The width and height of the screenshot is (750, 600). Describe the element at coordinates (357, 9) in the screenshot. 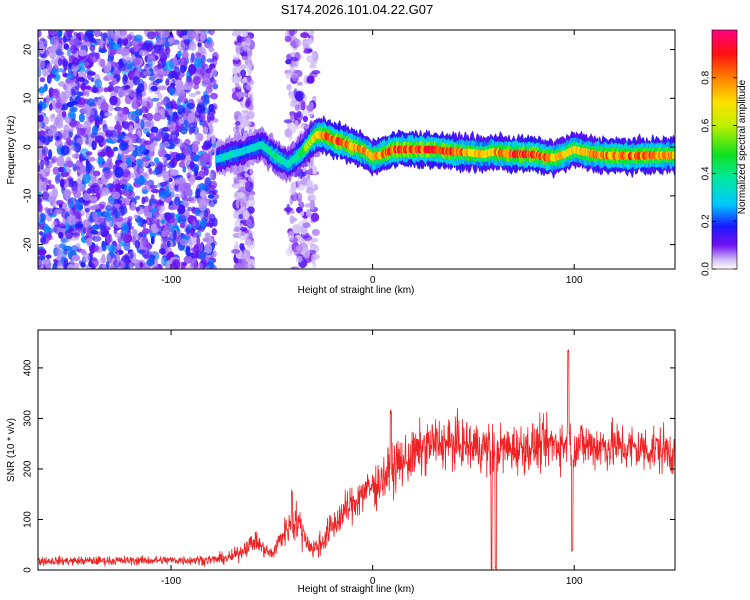

I see `chart-title: S174.2026.101.04.22.G07` at that location.